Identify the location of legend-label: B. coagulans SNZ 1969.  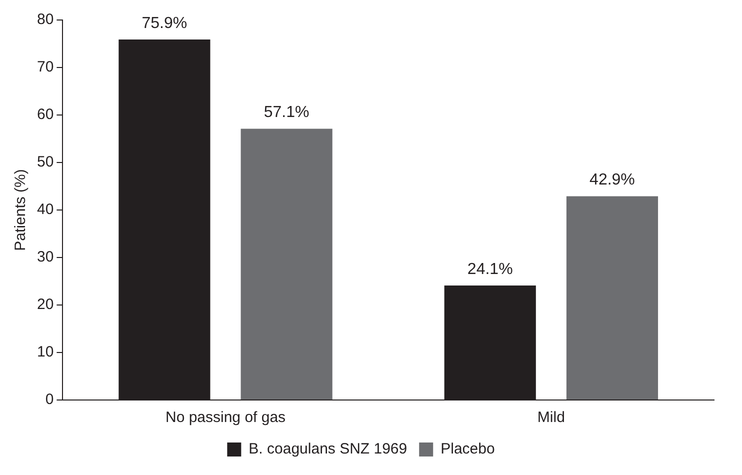
(328, 449).